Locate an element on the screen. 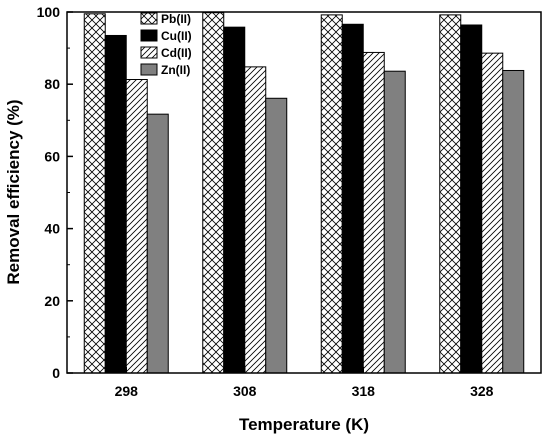  y-tick-label-40: 40 is located at coordinates (52, 229).